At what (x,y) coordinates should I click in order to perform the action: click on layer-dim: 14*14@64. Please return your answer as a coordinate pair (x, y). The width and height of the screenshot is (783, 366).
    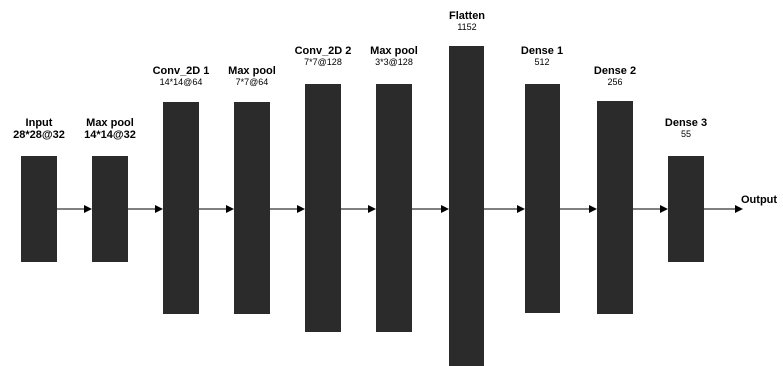
    Looking at the image, I should click on (181, 81).